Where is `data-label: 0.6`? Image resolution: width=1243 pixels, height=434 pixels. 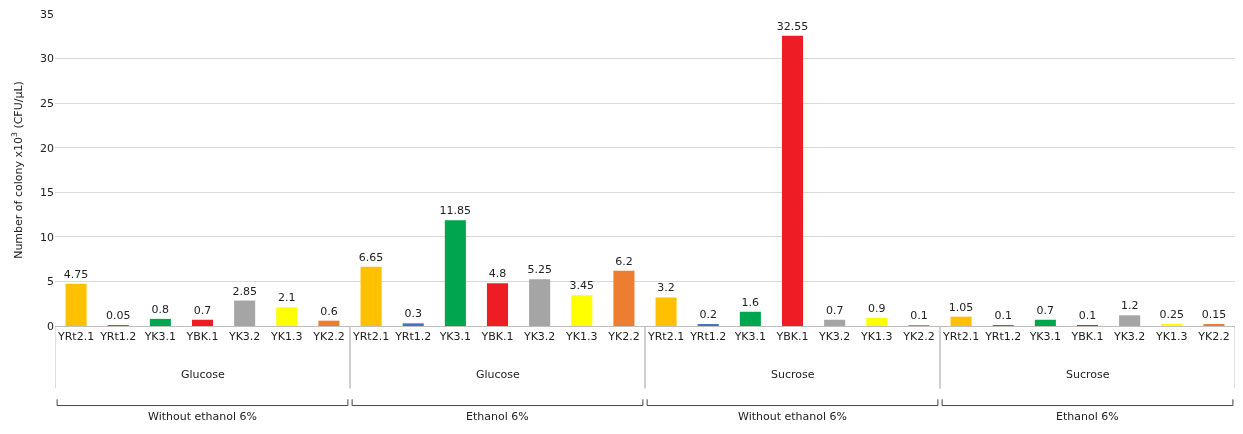
data-label: 0.6 is located at coordinates (329, 311).